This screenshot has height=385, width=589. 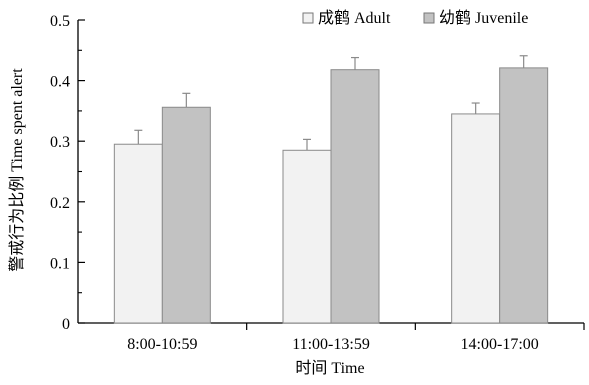 What do you see at coordinates (500, 344) in the screenshot?
I see `x-tick-label: 14:00-17:00` at bounding box center [500, 344].